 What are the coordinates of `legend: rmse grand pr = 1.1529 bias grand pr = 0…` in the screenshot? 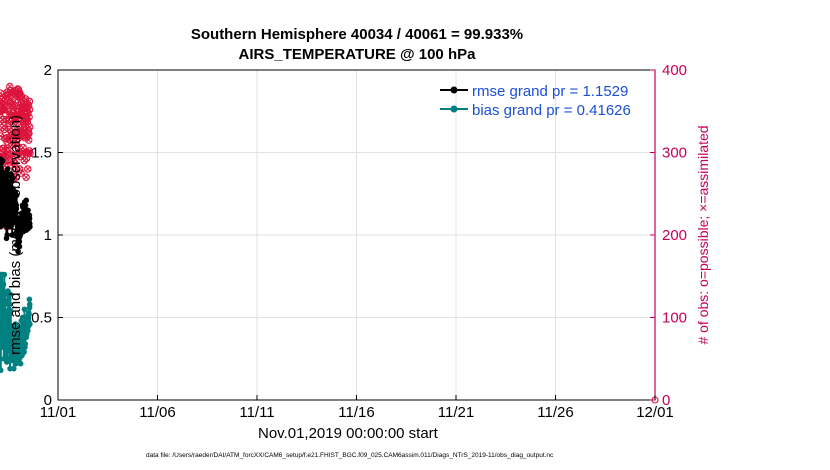 It's located at (535, 101).